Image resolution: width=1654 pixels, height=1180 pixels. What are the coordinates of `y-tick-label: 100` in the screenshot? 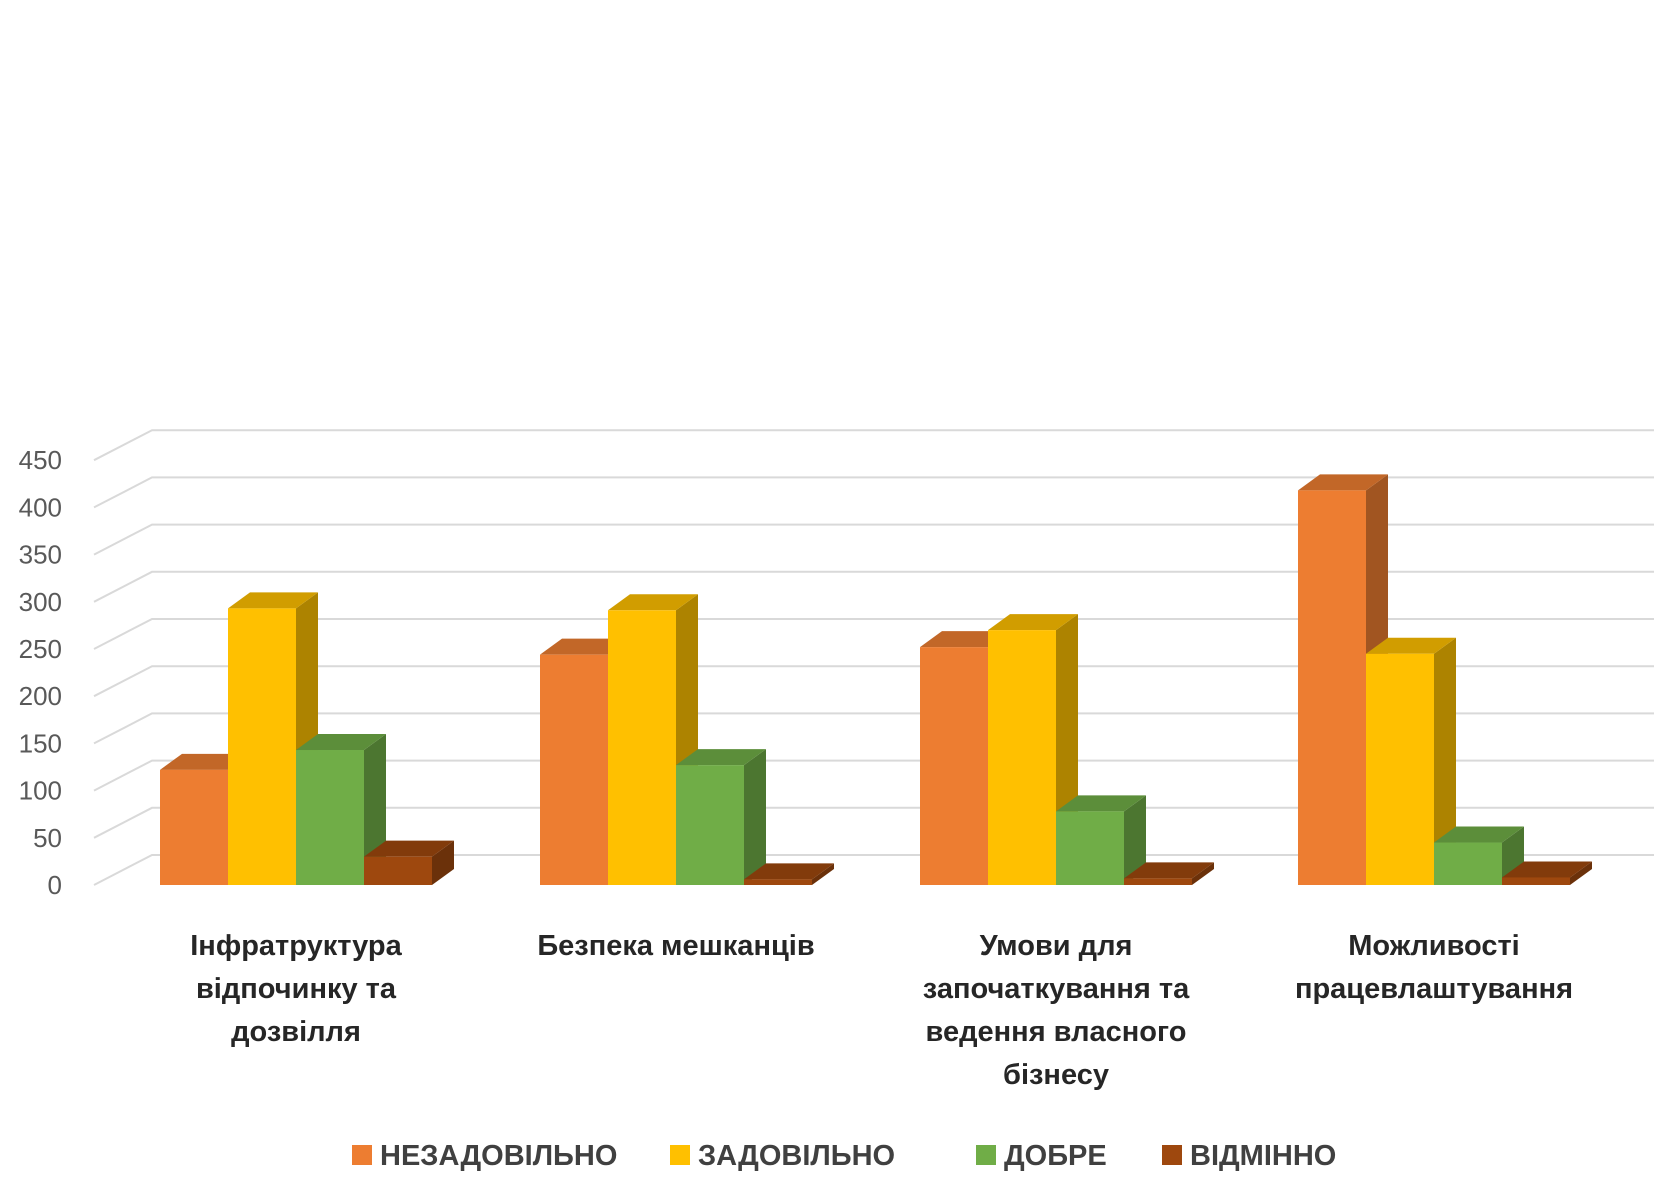 It's located at (40, 791).